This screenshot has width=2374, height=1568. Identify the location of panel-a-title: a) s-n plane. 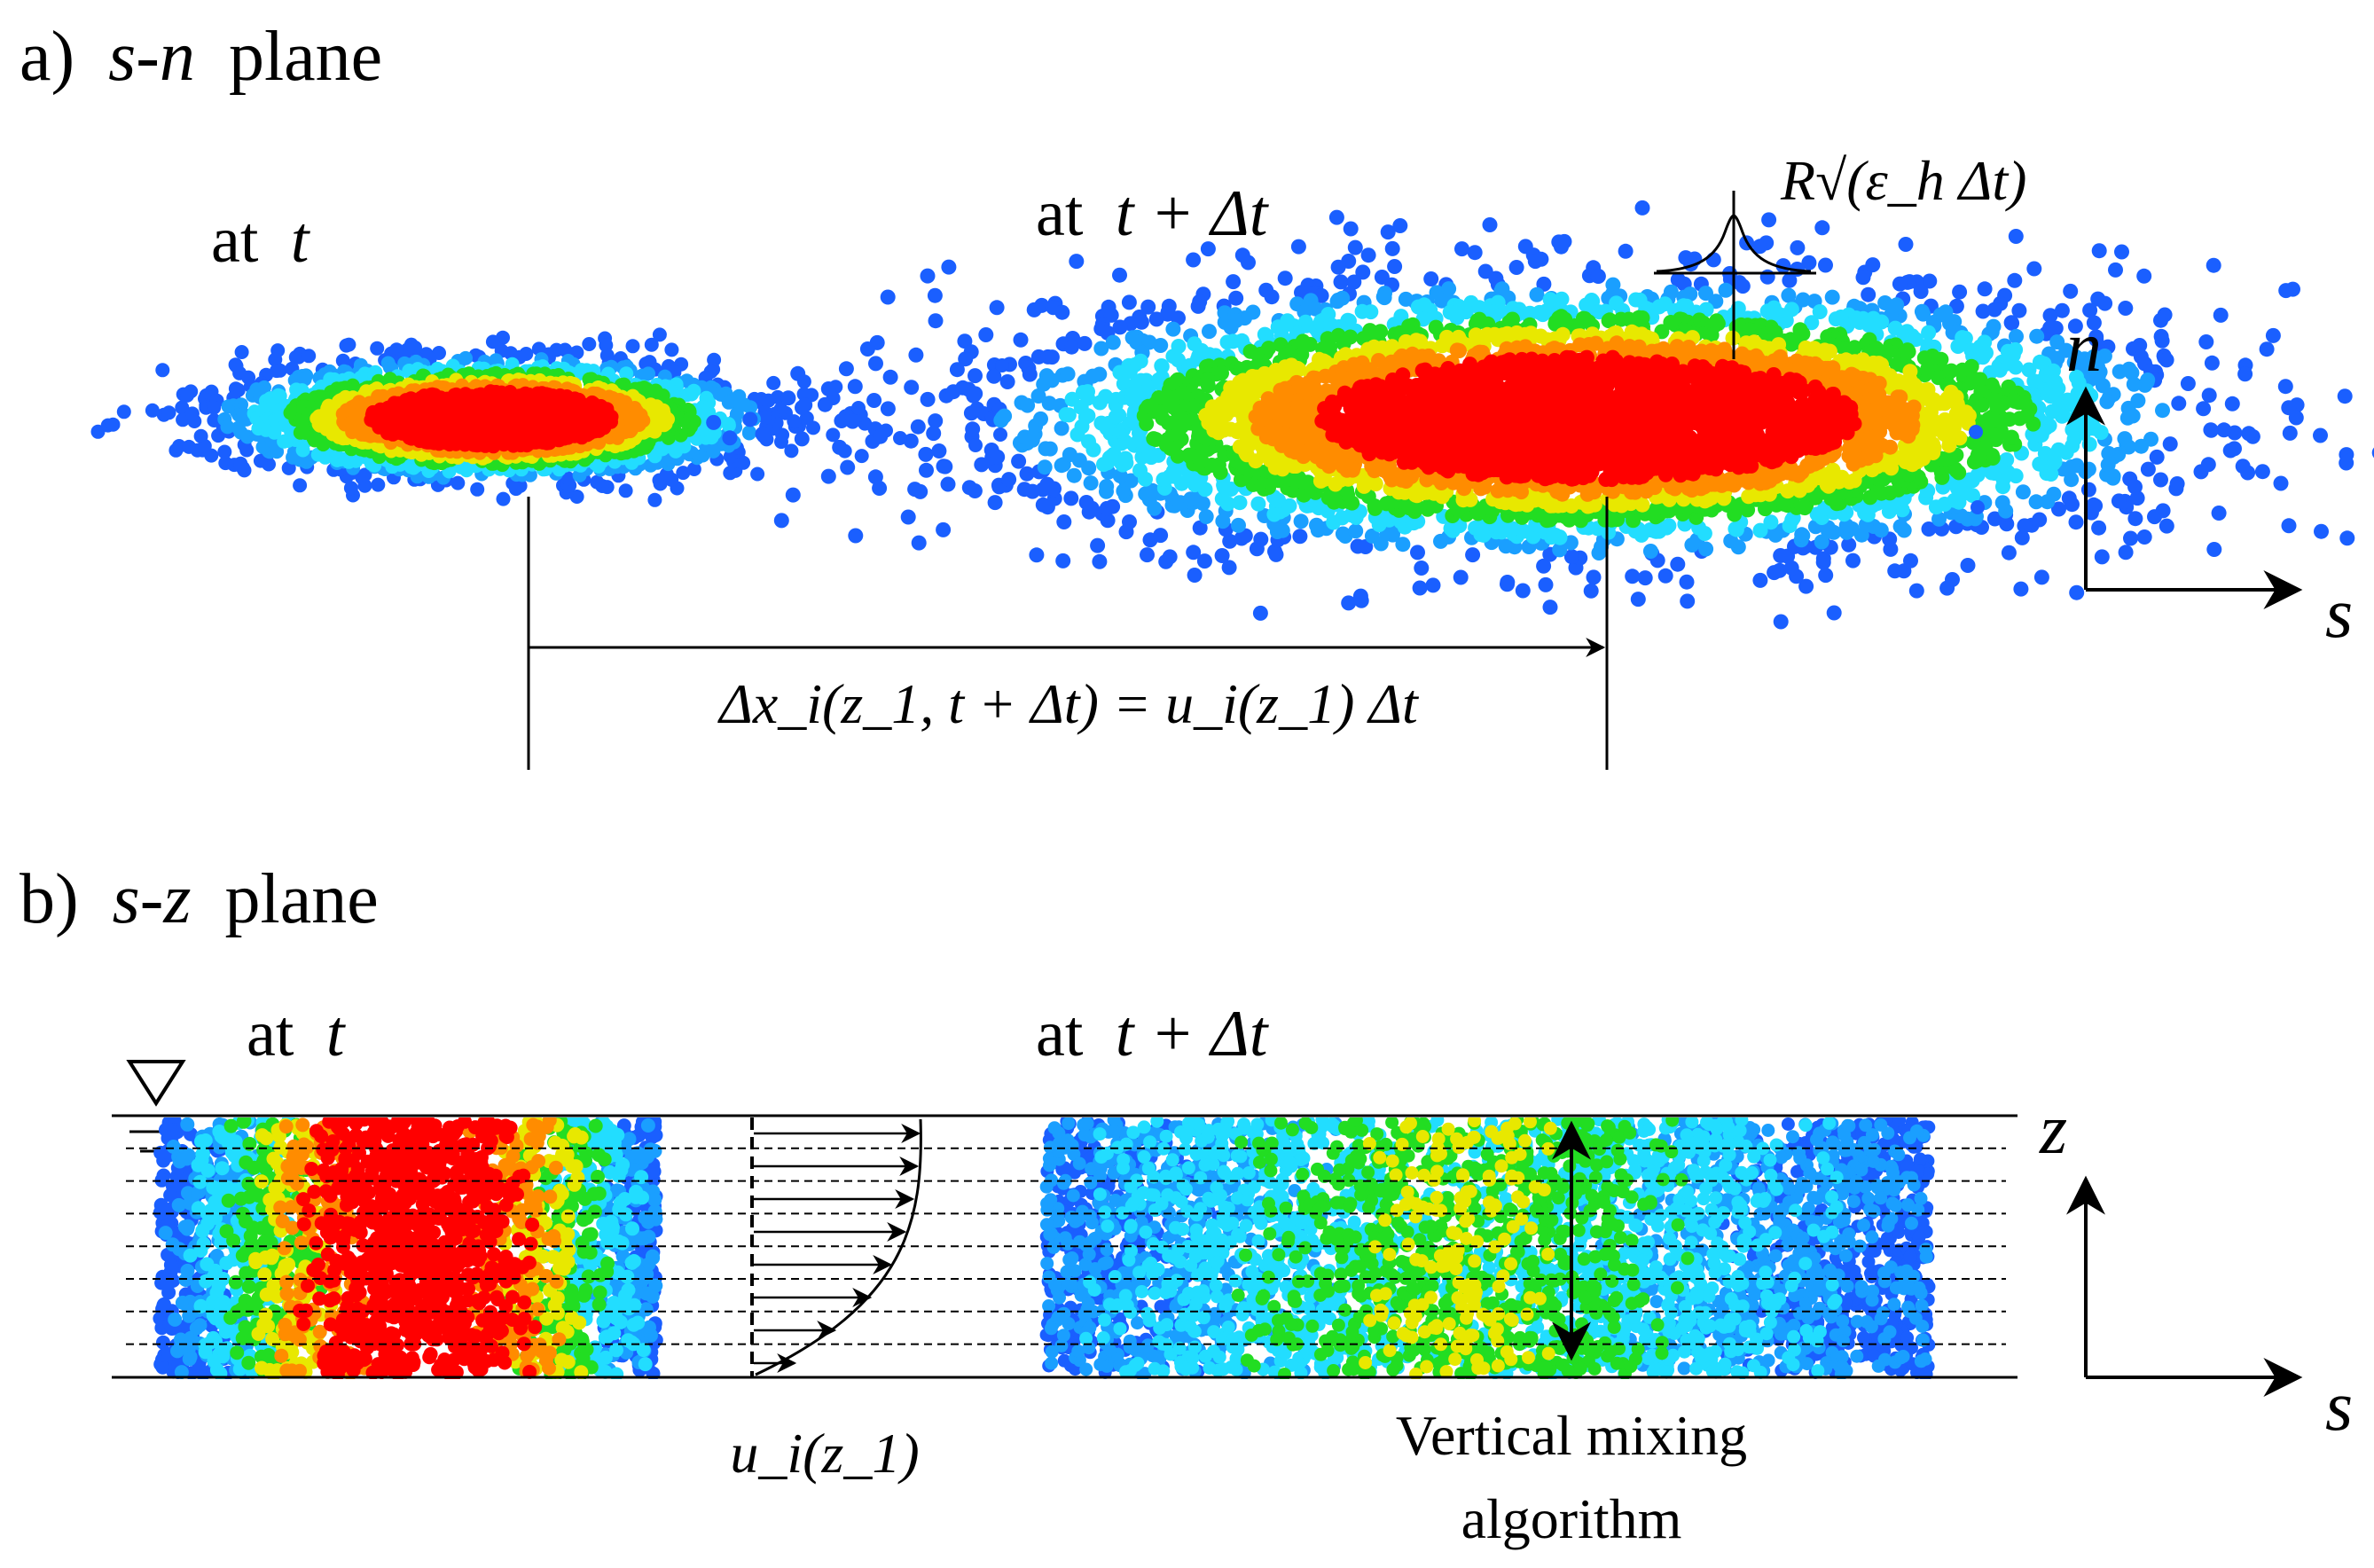
(201, 57).